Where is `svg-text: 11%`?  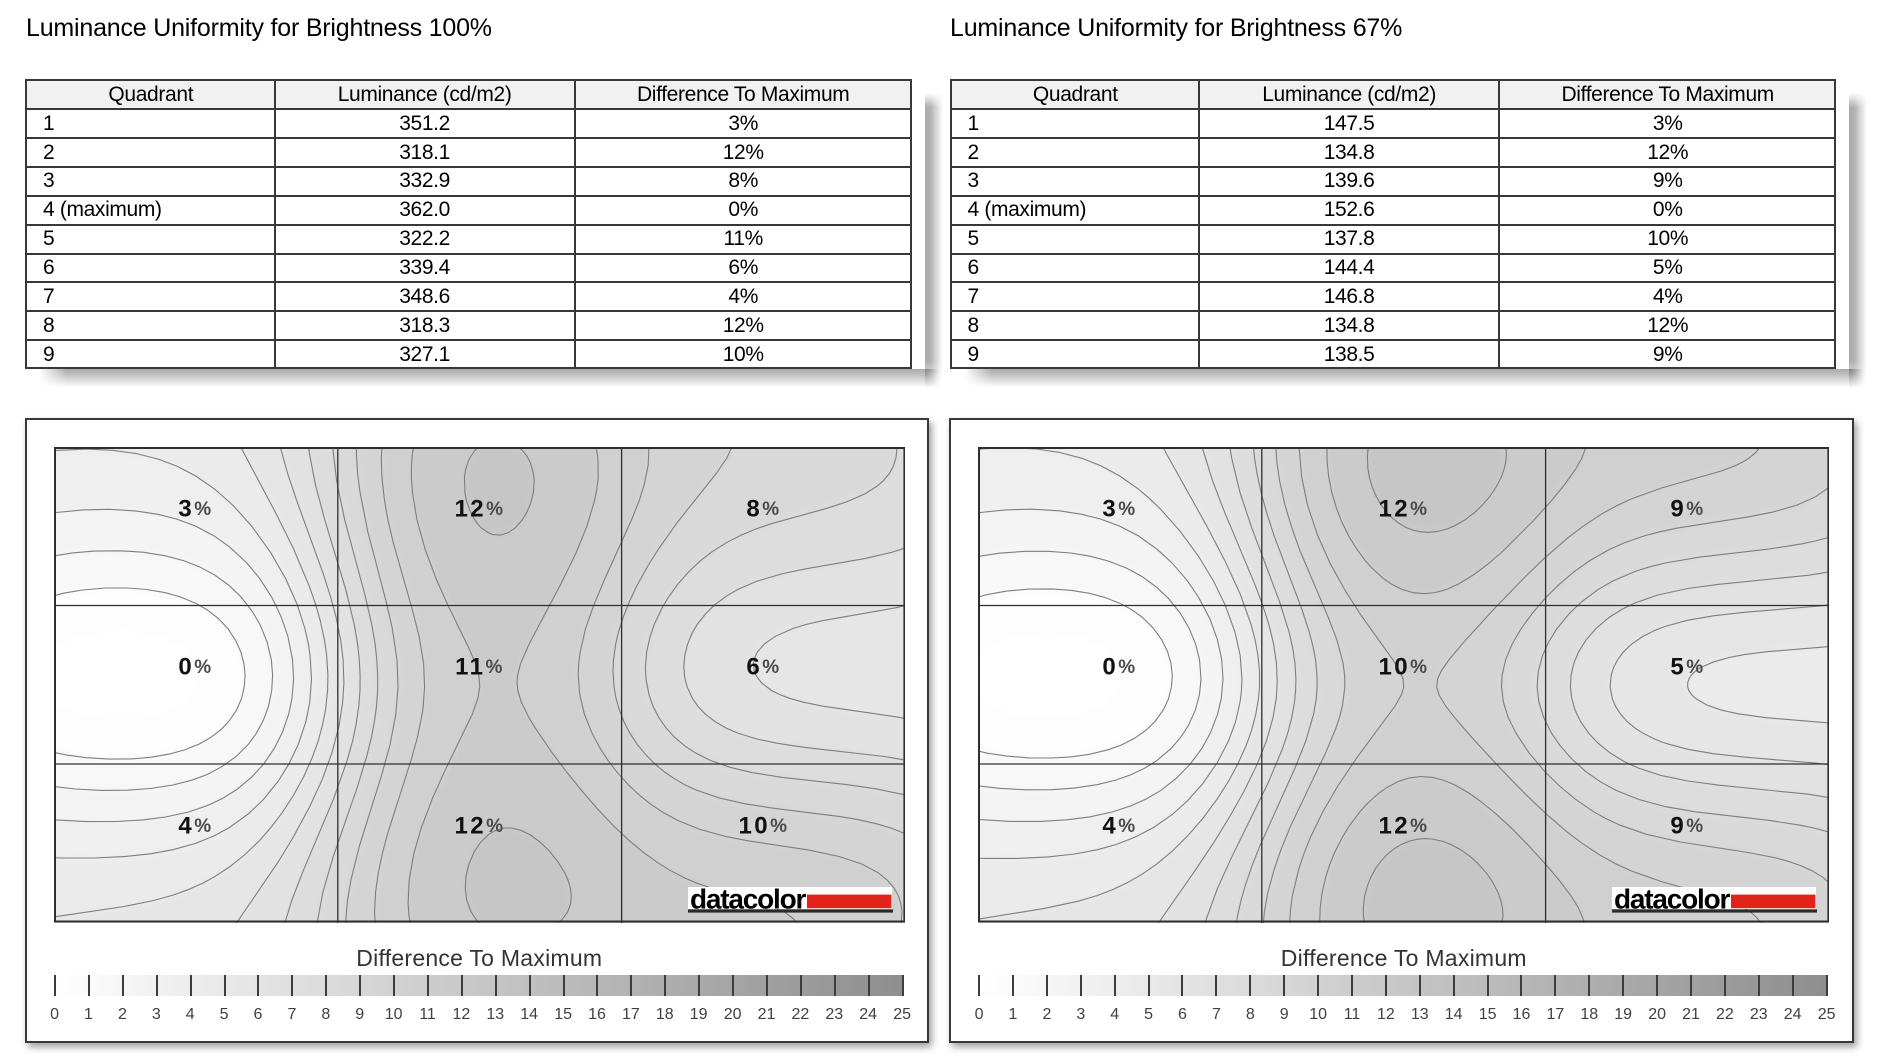
svg-text: 11% is located at coordinates (480, 667).